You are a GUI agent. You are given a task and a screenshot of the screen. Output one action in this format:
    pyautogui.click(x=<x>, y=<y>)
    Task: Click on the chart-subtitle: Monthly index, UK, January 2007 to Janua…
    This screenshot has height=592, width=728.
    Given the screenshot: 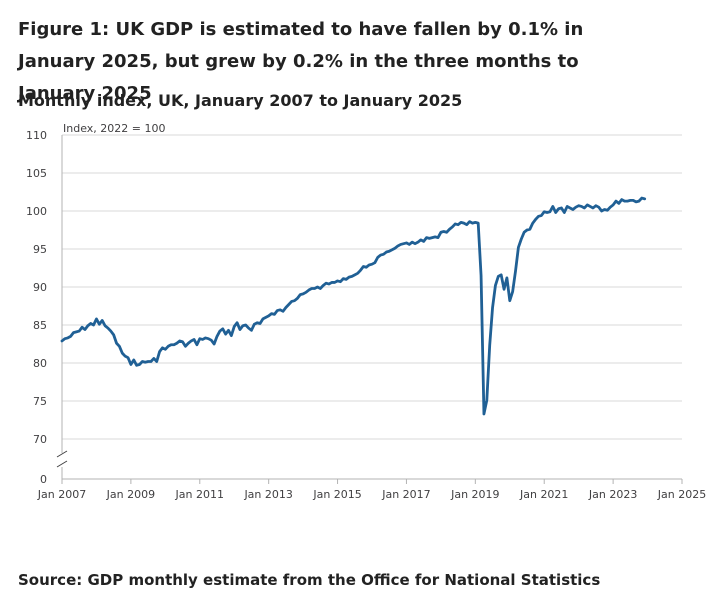 What is the action you would take?
    pyautogui.click(x=240, y=100)
    